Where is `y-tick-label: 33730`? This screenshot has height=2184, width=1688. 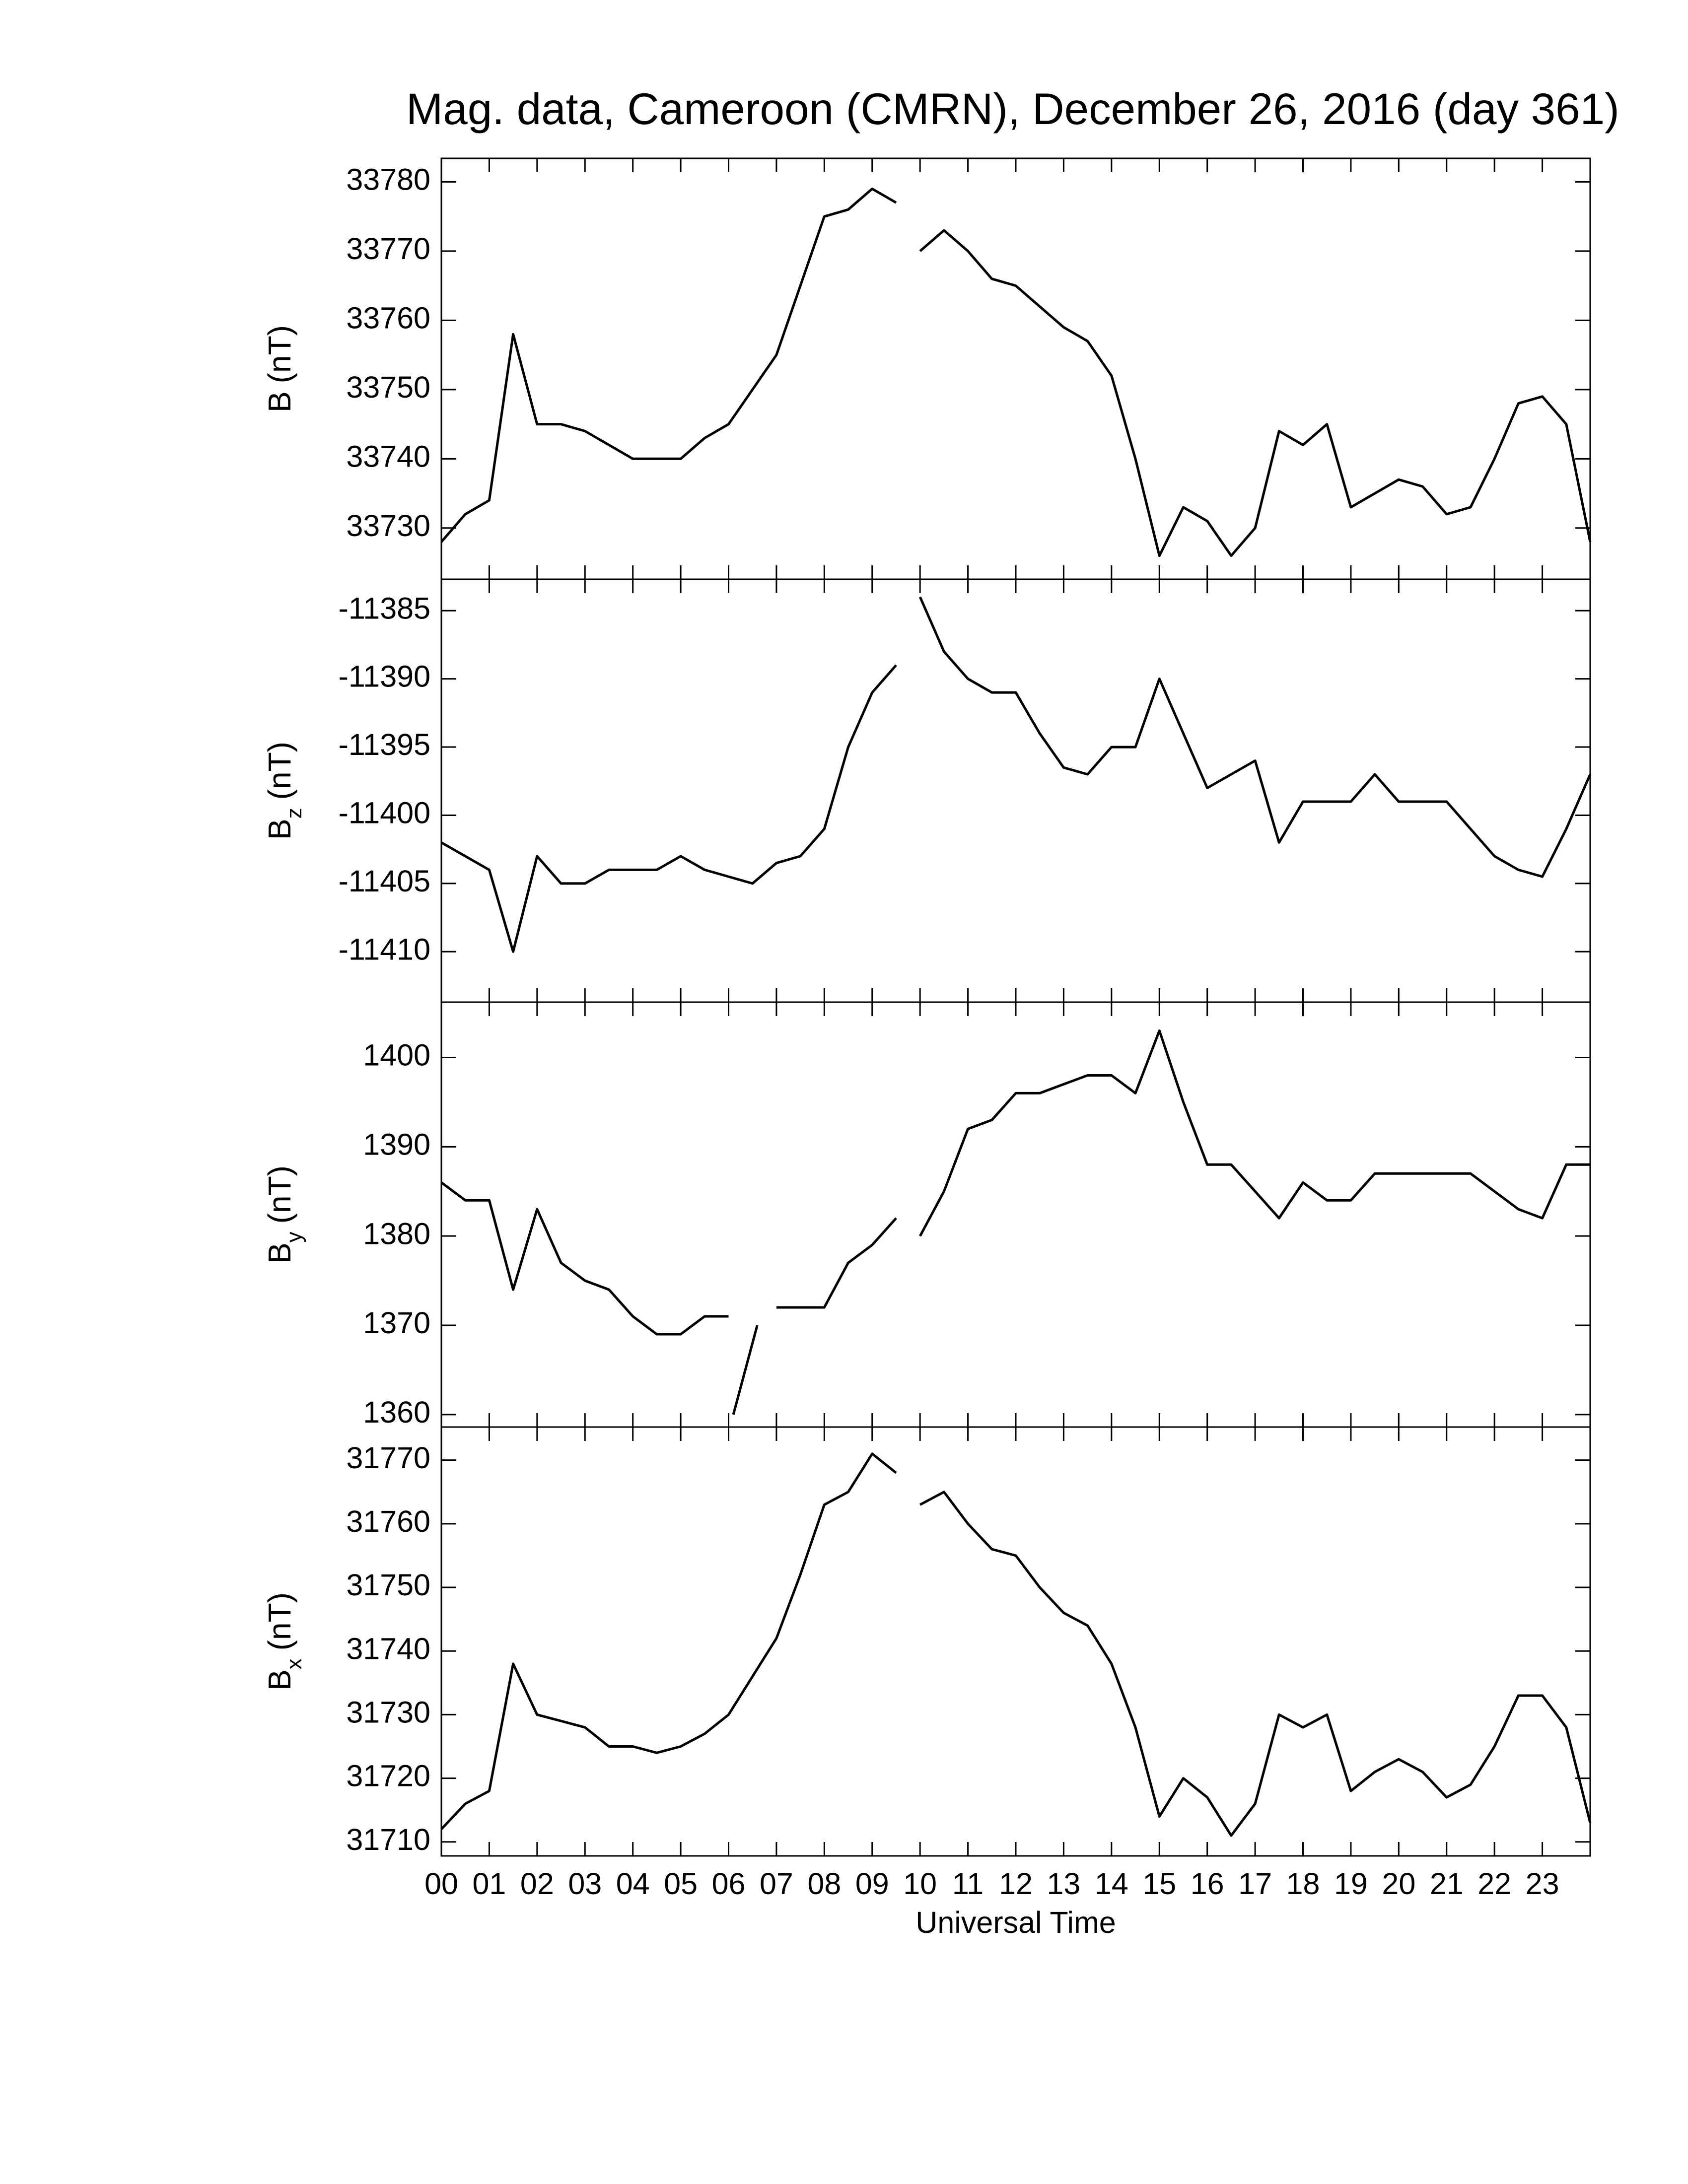
y-tick-label: 33730 is located at coordinates (388, 526).